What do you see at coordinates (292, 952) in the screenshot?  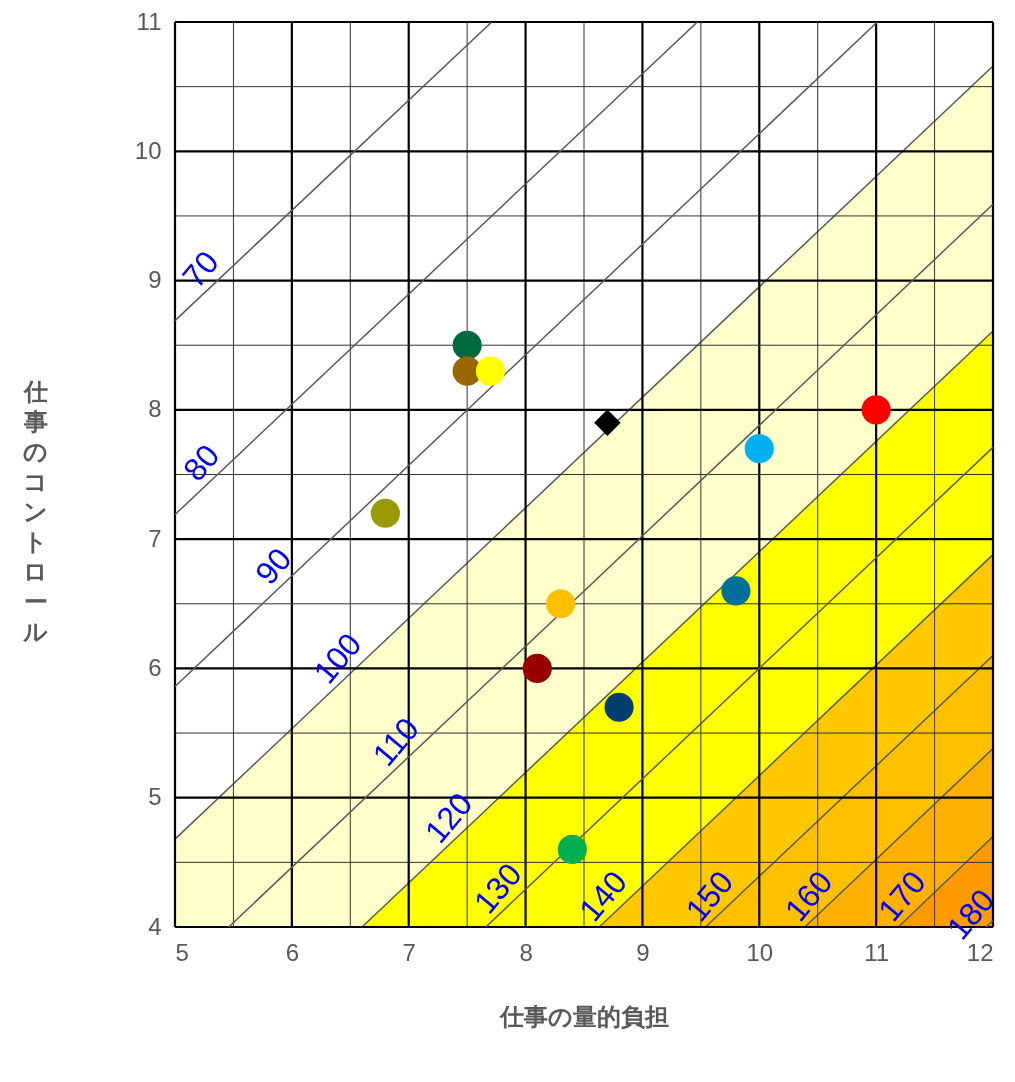 I see `x-tick-label: 6` at bounding box center [292, 952].